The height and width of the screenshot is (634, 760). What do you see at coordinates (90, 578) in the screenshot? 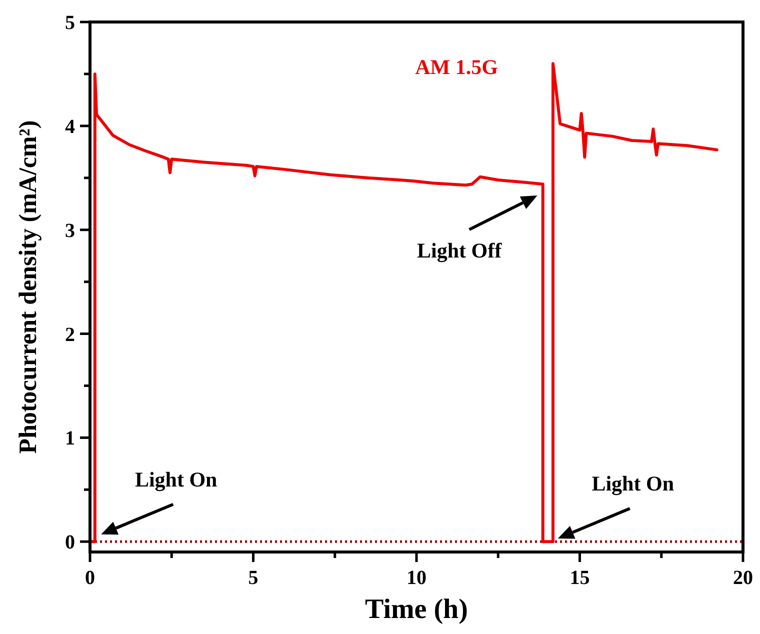
I see `x-tick-label: 0` at bounding box center [90, 578].